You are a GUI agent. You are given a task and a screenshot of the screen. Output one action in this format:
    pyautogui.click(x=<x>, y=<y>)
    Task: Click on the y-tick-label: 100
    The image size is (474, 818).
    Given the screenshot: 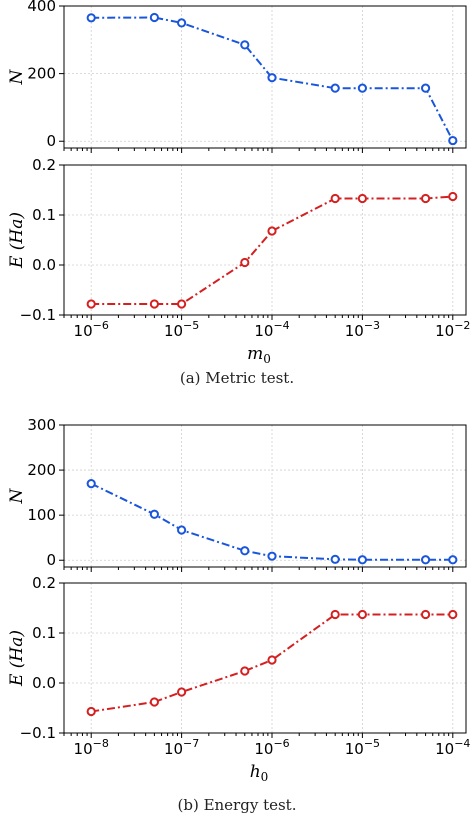 What is the action you would take?
    pyautogui.click(x=41, y=515)
    